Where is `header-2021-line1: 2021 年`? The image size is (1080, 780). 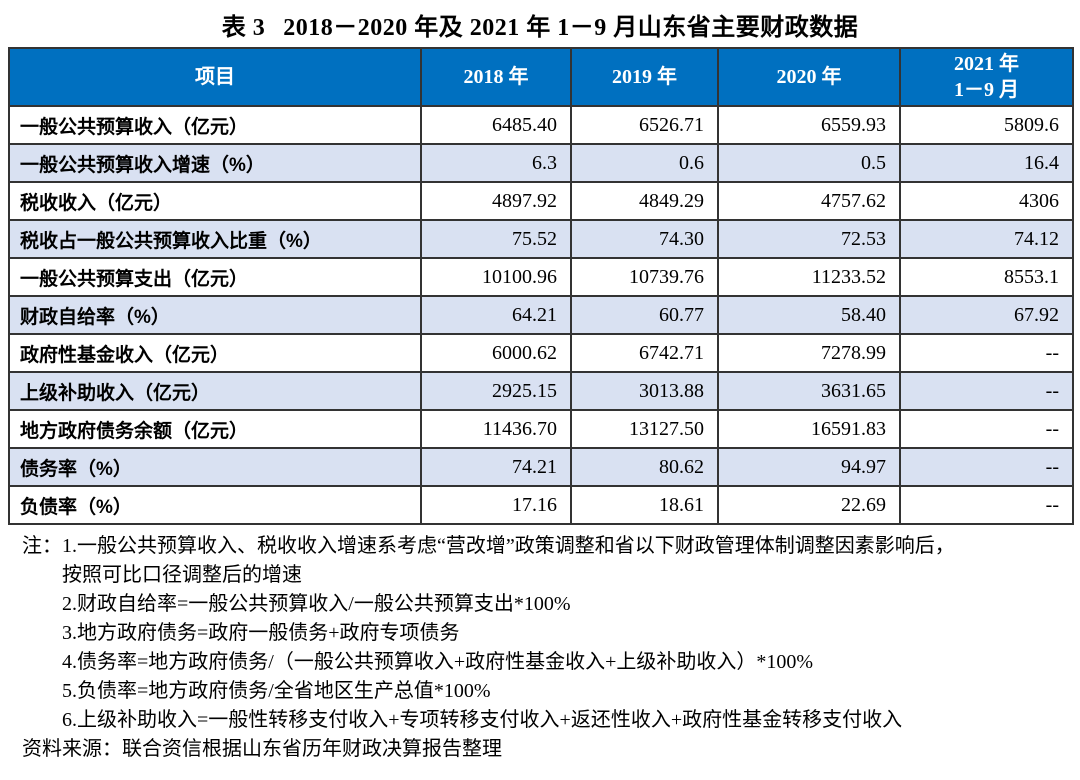
header-2021-line1: 2021 年 is located at coordinates (986, 64).